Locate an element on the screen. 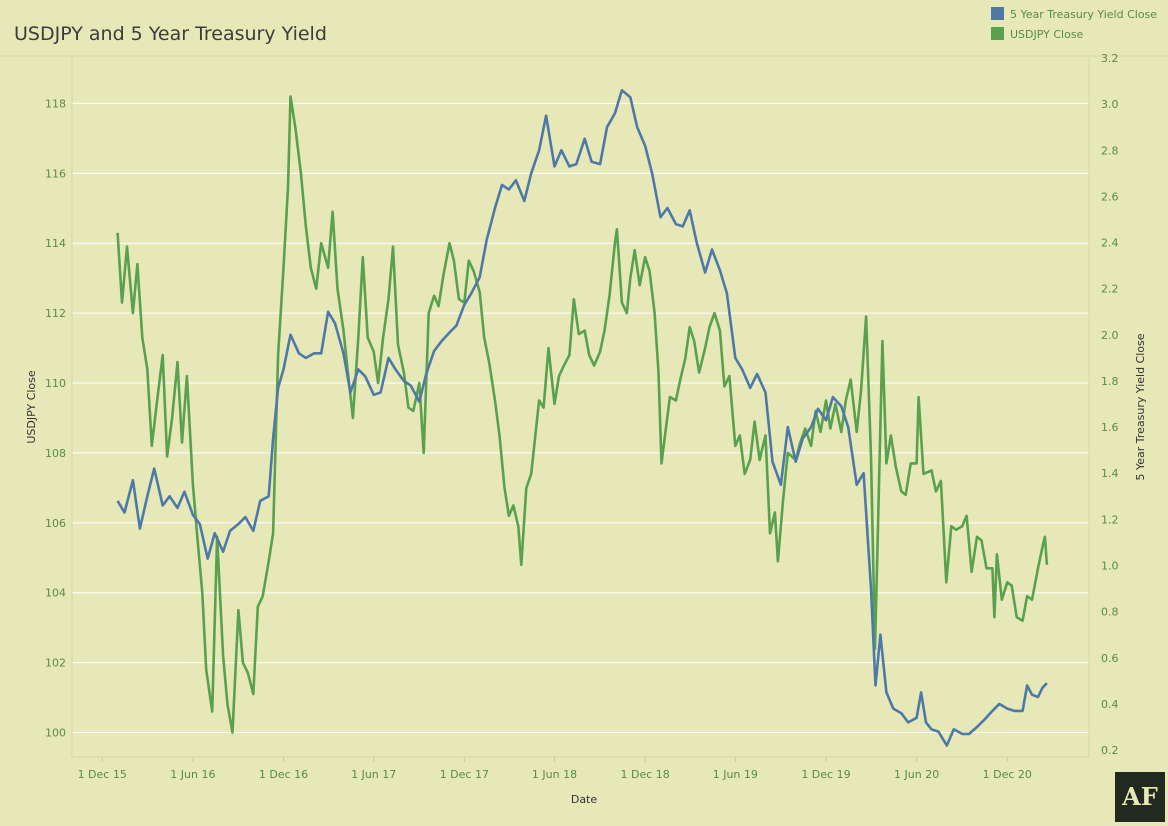 The image size is (1168, 826). x-axis-title: Date is located at coordinates (584, 799).